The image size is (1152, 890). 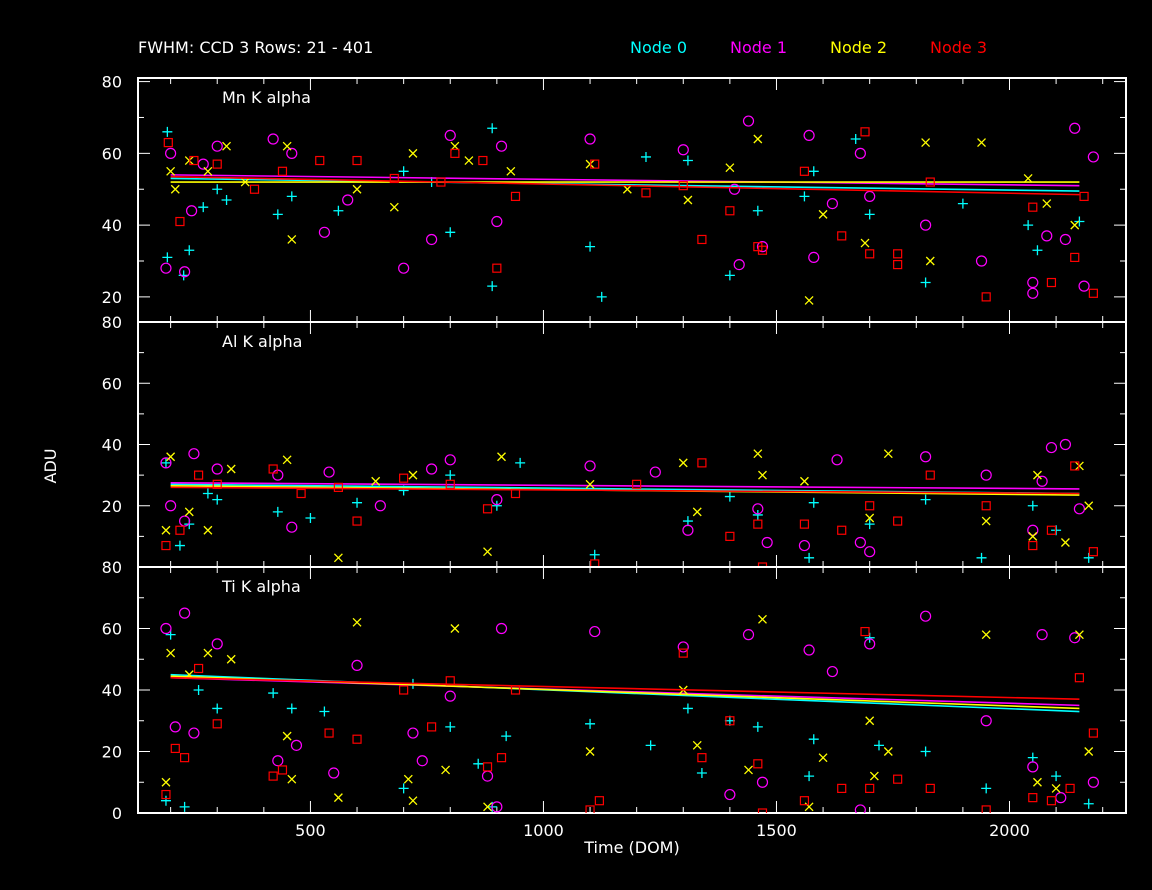 I want to click on y-tick-label: 80, so click(x=112, y=82).